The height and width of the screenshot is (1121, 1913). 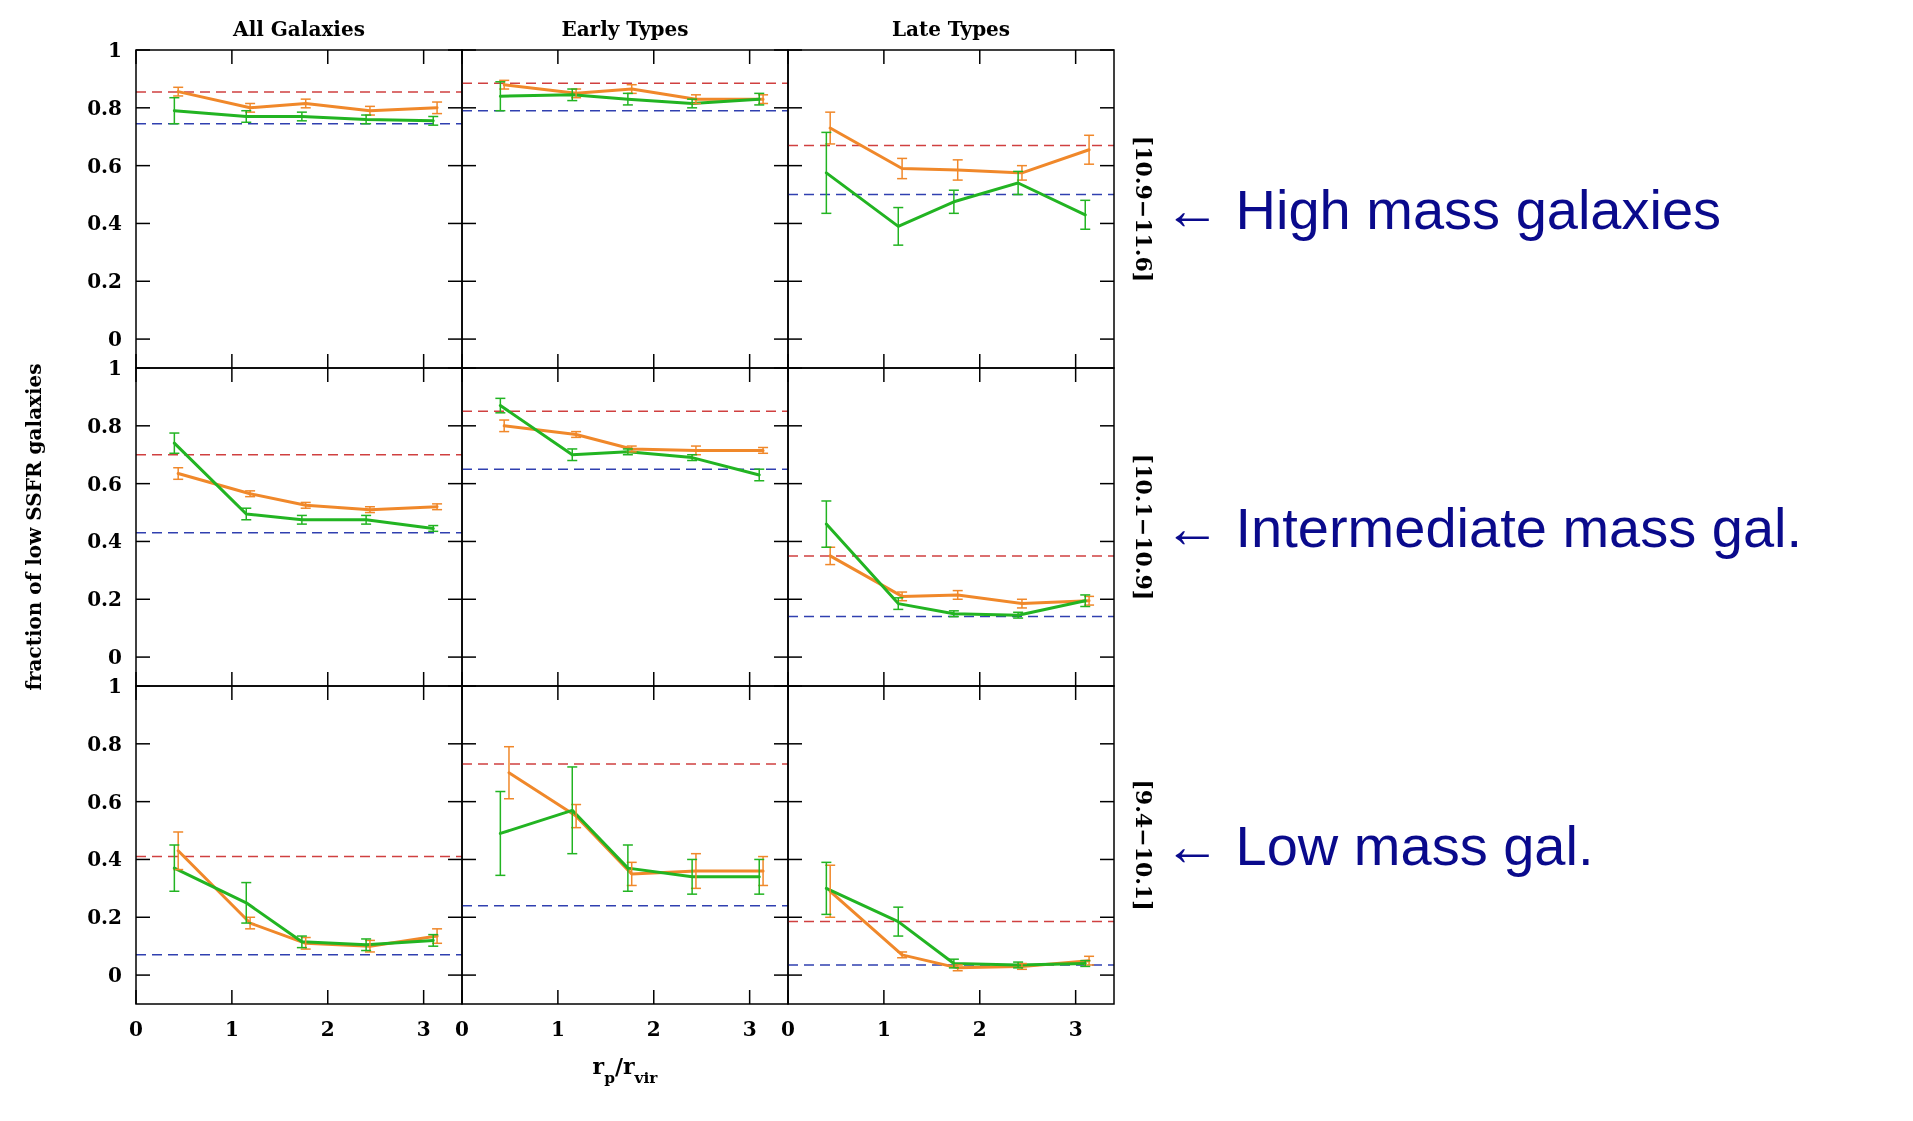 I want to click on chart-title: Late Types, so click(x=951, y=29).